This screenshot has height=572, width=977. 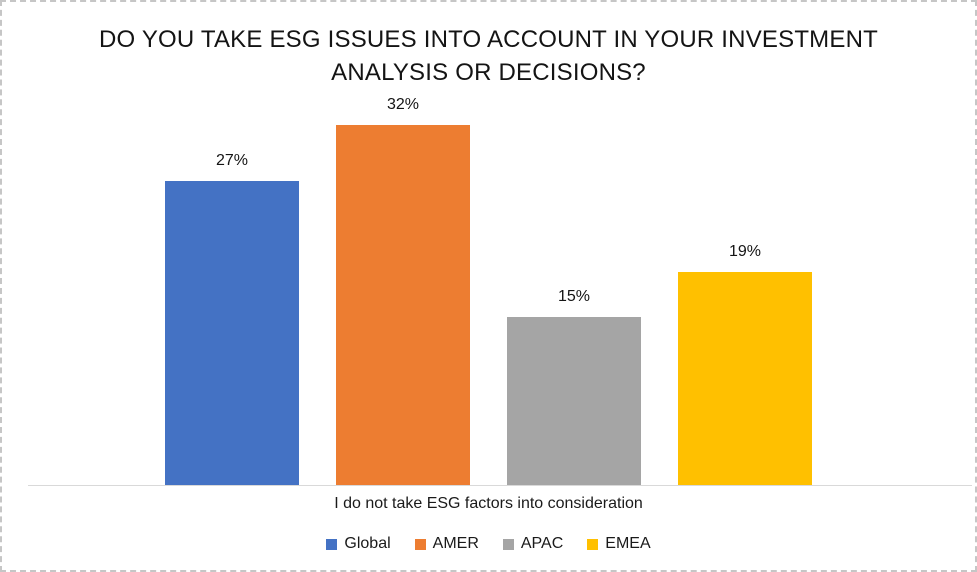 I want to click on legend-label-emea: EMEA, so click(x=628, y=543).